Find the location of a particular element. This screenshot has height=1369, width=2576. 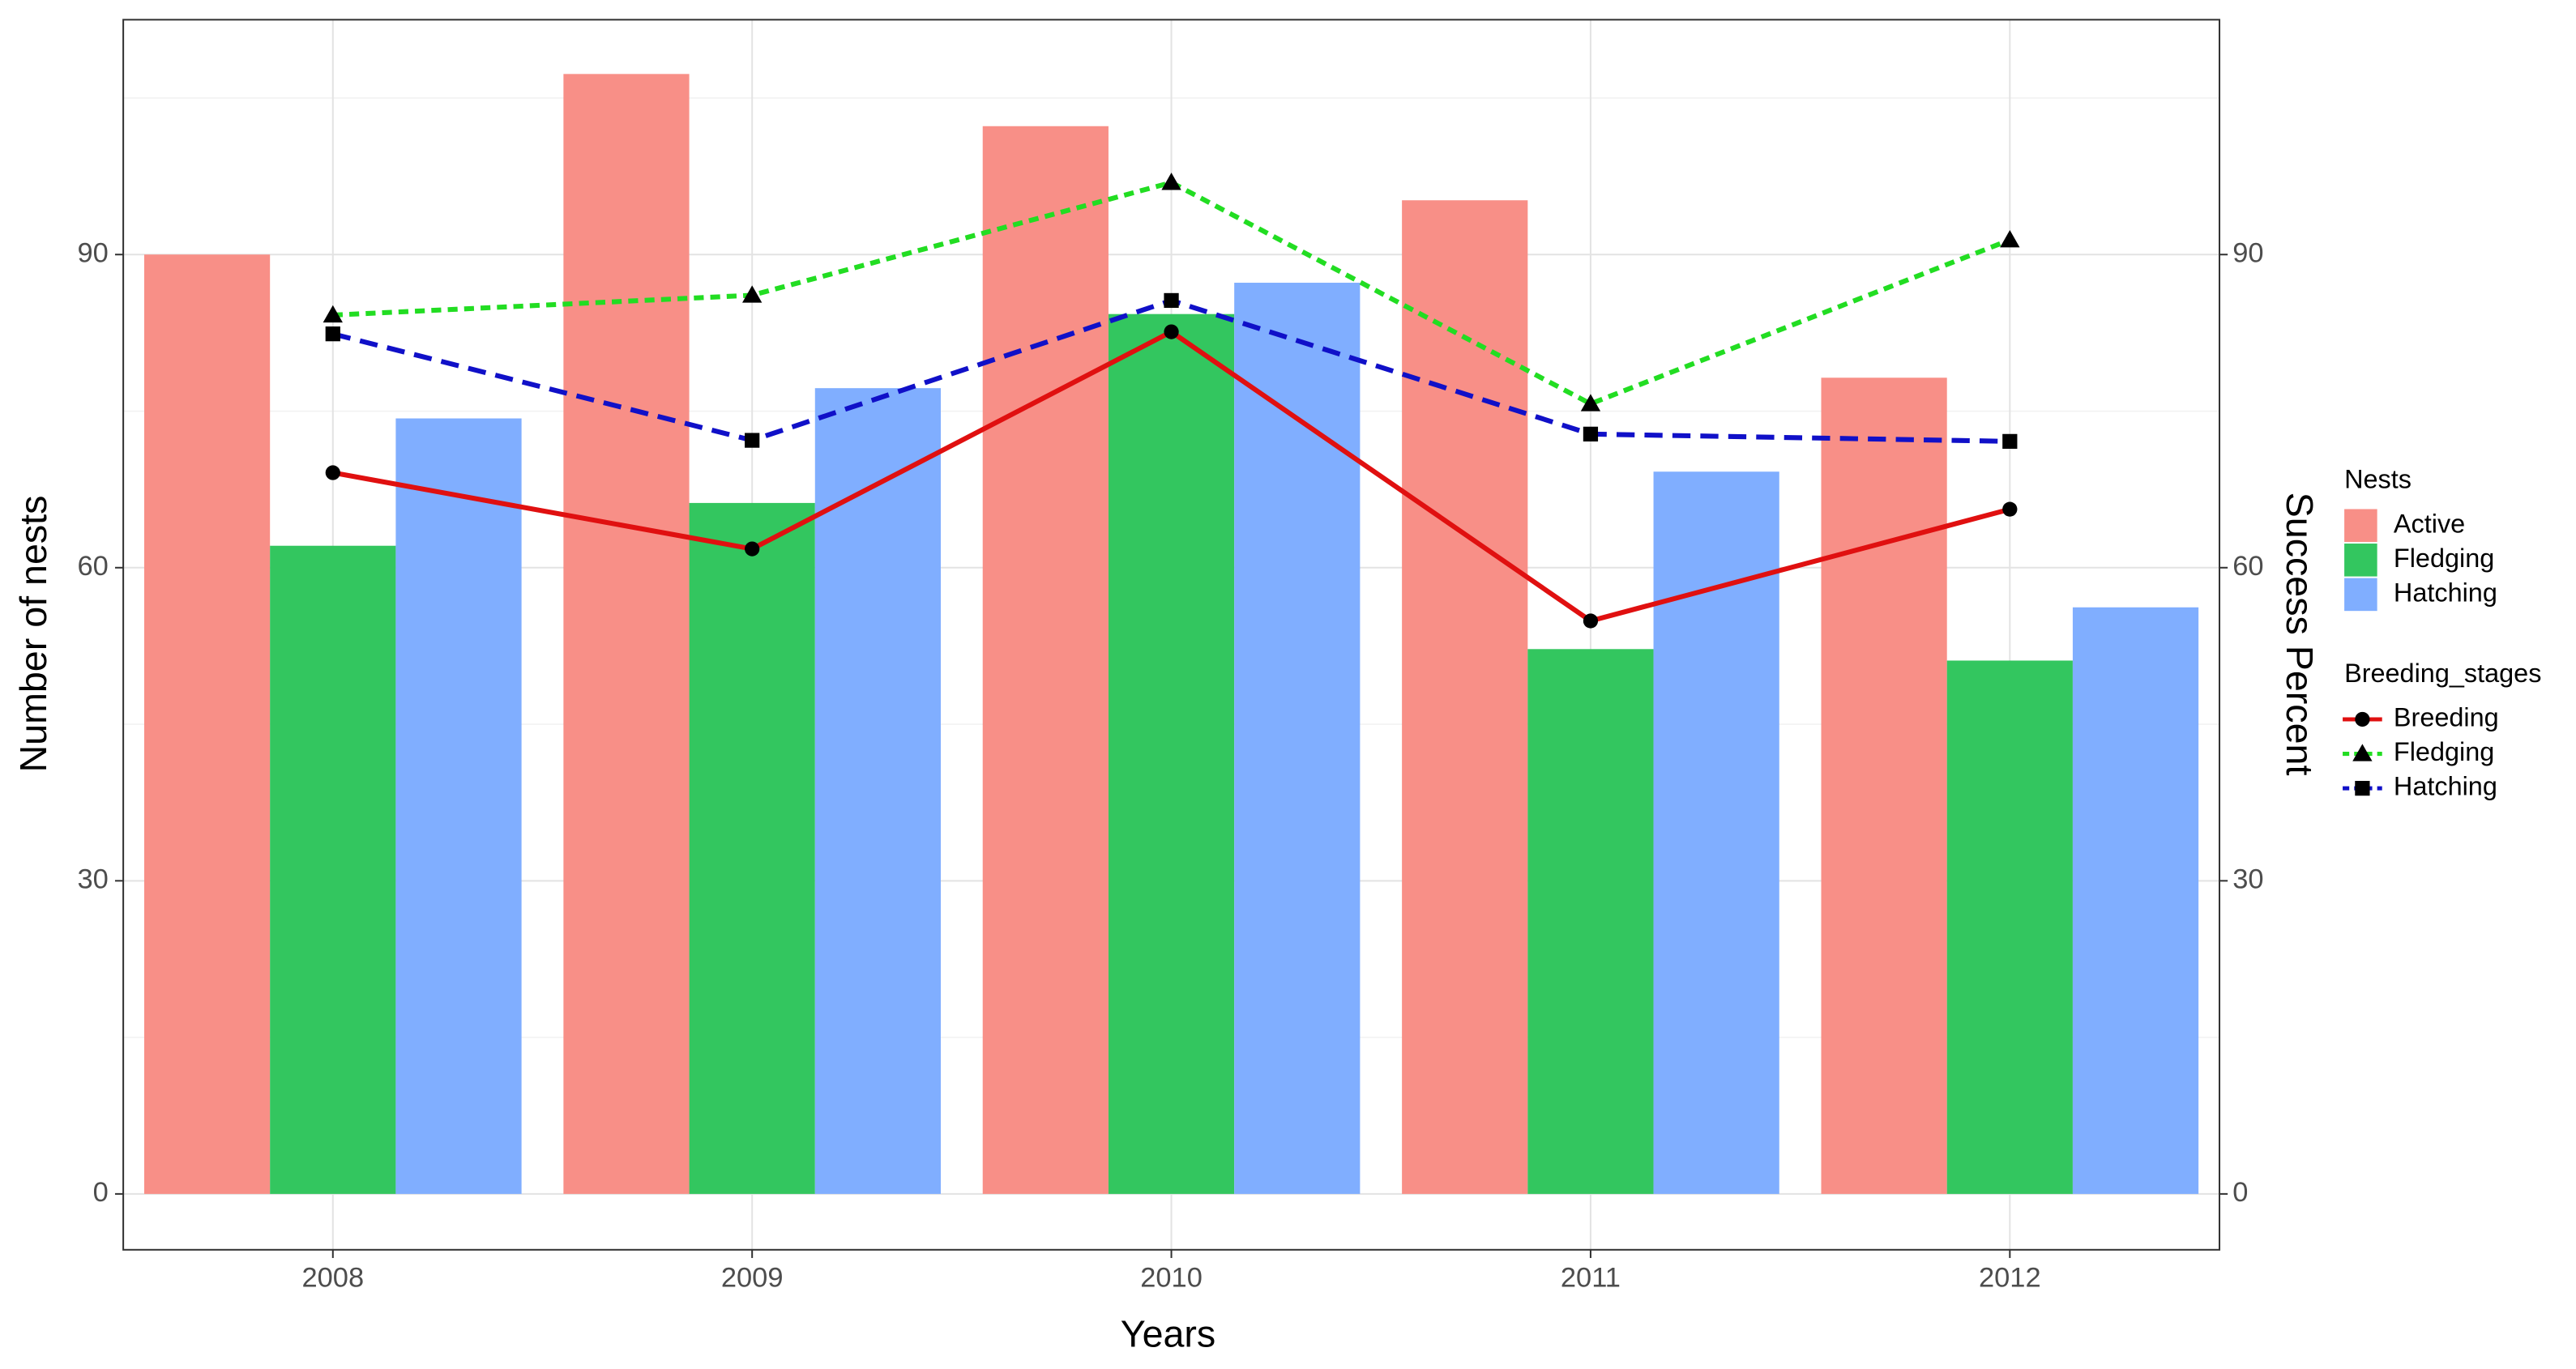

line is located at coordinates (1171, 294).